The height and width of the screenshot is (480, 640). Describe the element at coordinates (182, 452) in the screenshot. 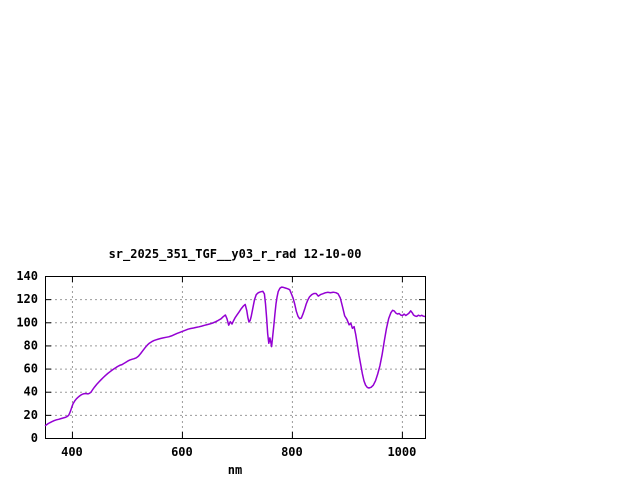

I see `tick-label: 600` at that location.